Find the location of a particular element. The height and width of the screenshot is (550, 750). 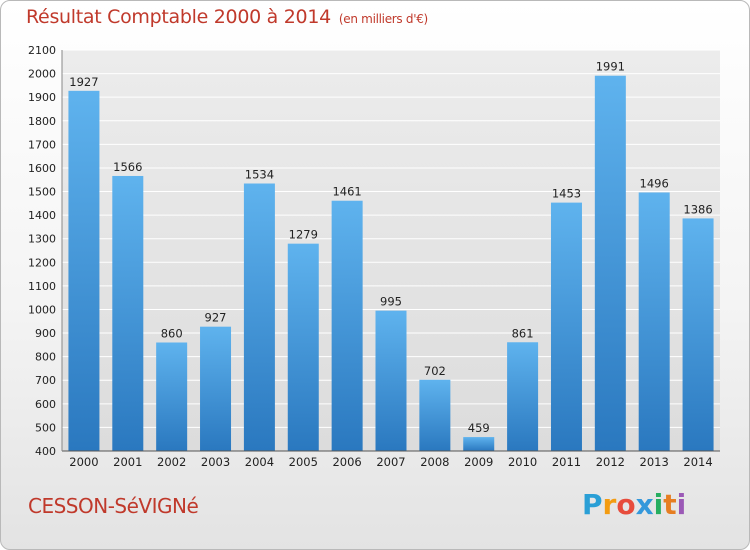

logo-letter: P is located at coordinates (592, 504).